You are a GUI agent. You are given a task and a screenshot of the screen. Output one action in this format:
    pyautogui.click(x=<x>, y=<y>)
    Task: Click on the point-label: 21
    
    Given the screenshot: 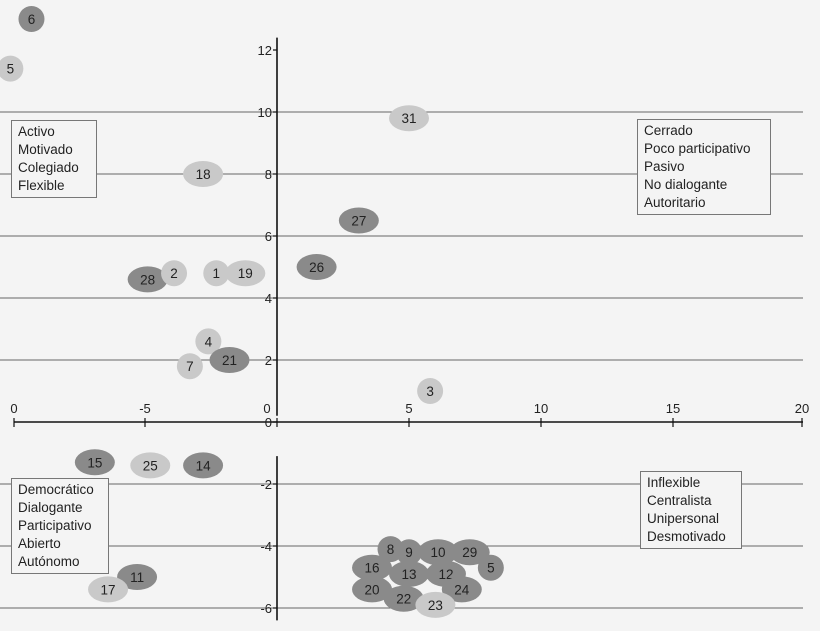 What is the action you would take?
    pyautogui.click(x=229, y=360)
    